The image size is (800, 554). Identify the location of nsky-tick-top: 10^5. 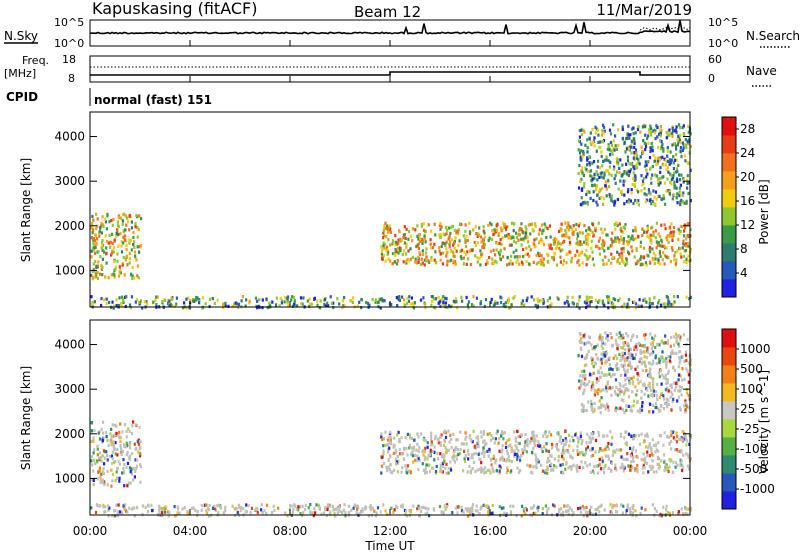
(69, 22).